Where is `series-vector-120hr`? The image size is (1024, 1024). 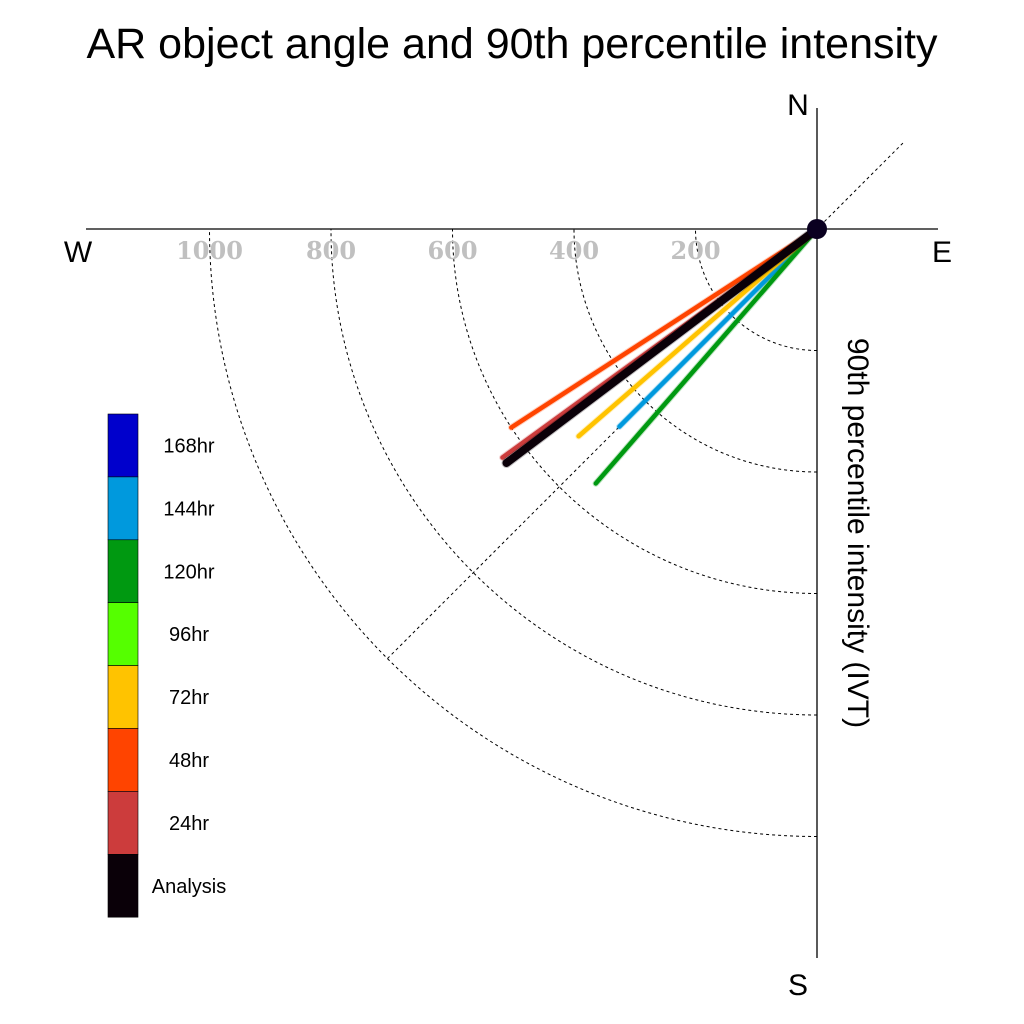
series-vector-120hr is located at coordinates (706, 356).